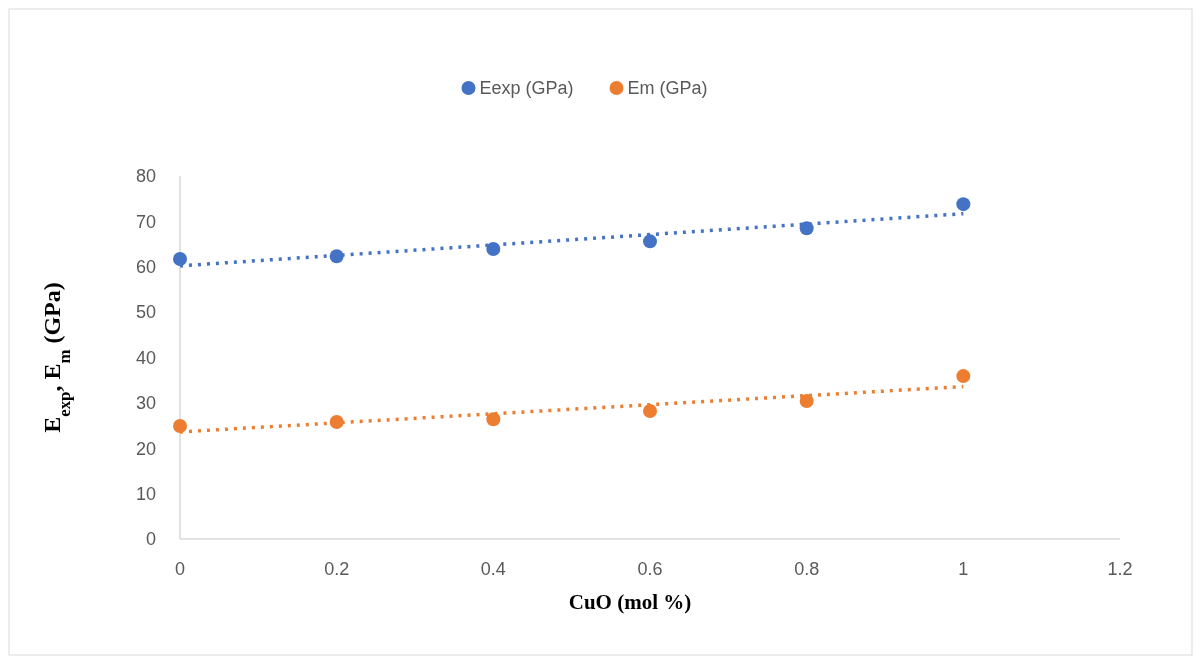  Describe the element at coordinates (145, 448) in the screenshot. I see `y-tick-label: 20` at that location.